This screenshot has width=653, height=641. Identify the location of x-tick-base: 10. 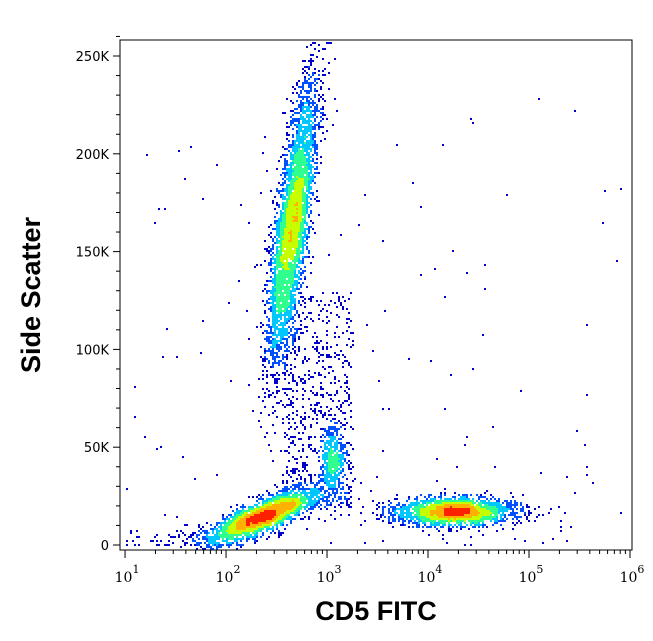
(124, 578).